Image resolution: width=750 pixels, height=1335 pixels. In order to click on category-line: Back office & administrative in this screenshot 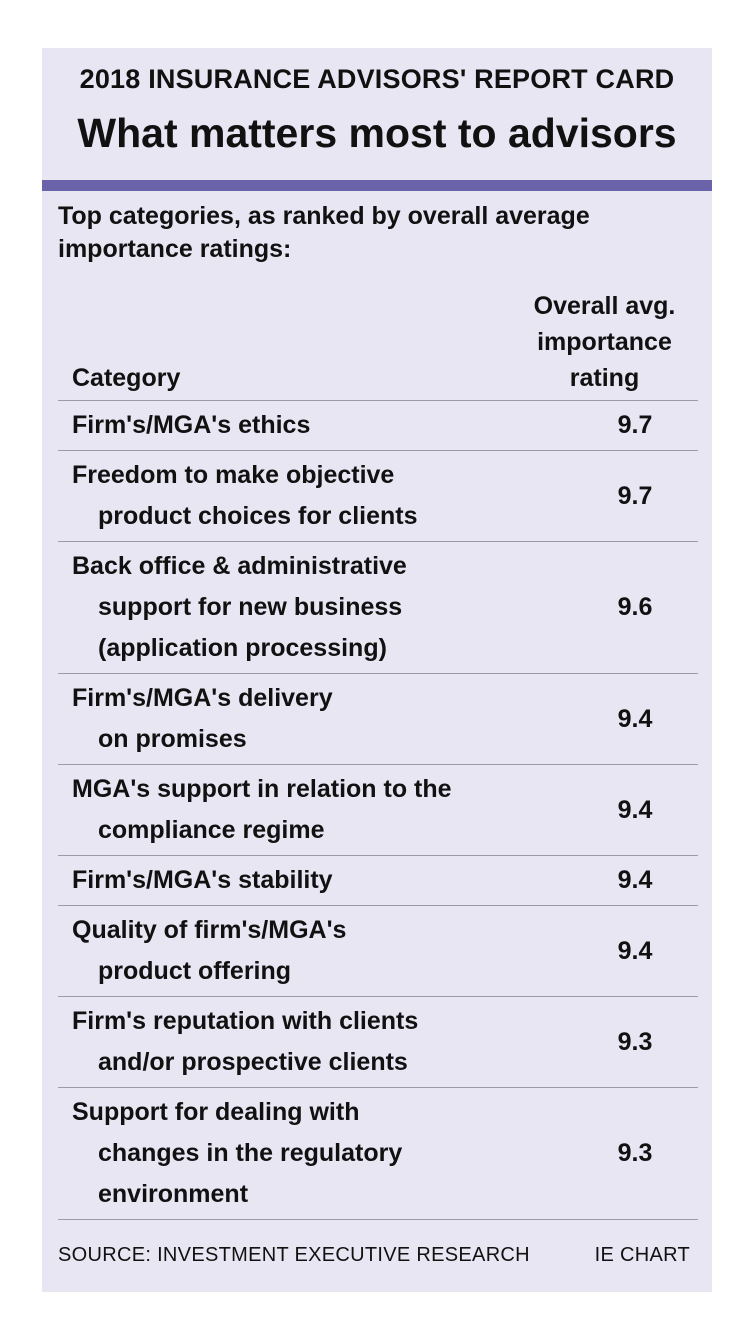, I will do `click(239, 566)`.